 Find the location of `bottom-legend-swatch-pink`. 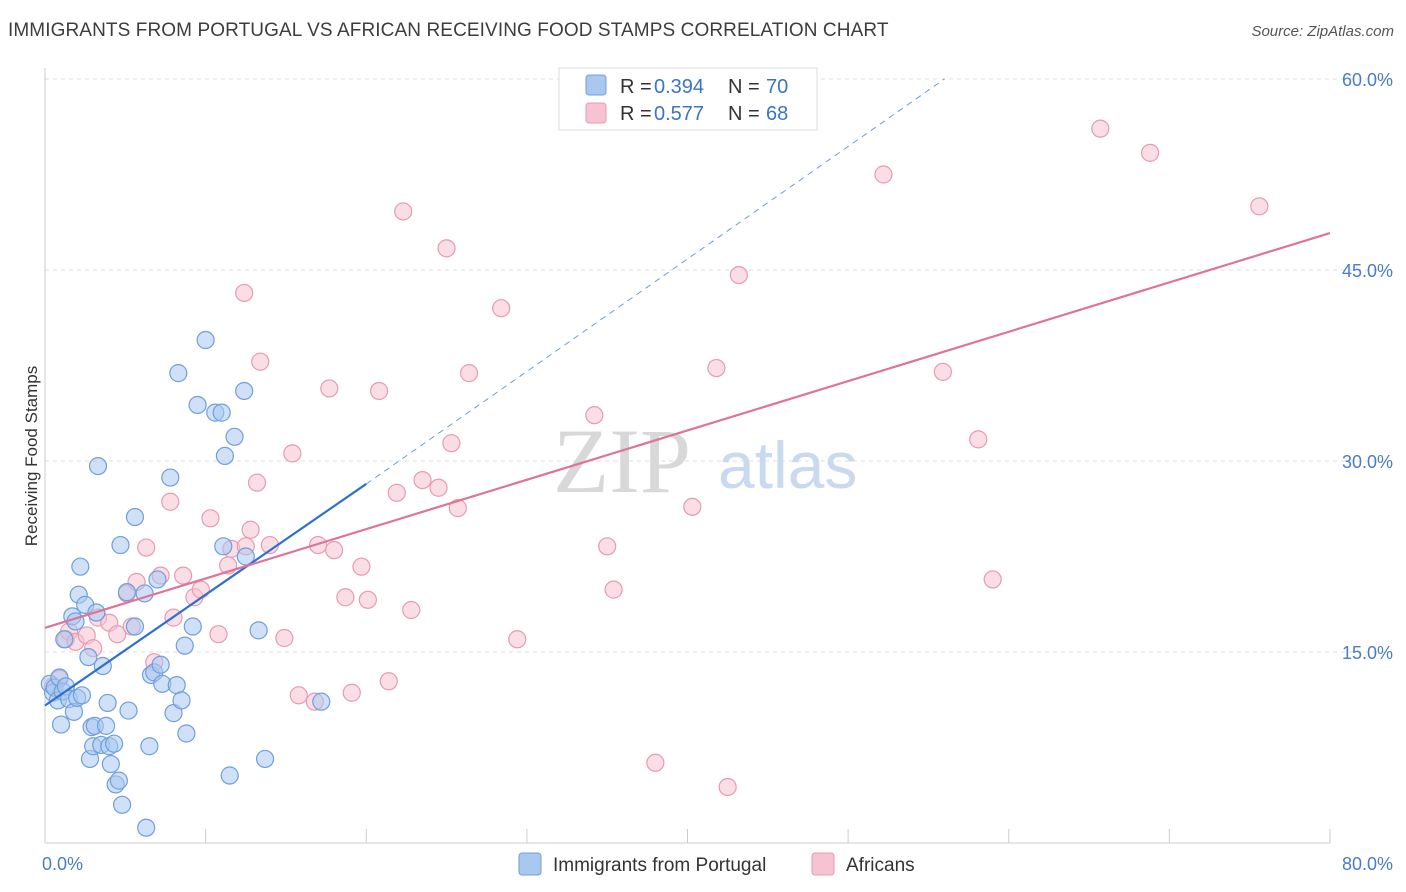

bottom-legend-swatch-pink is located at coordinates (823, 864).